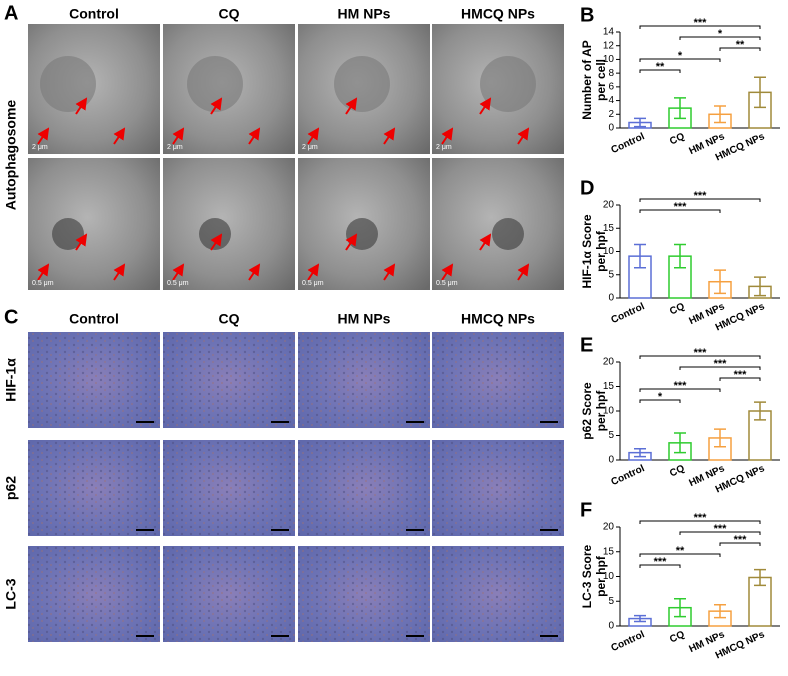 The image size is (788, 676). I want to click on micrograph, so click(94, 224).